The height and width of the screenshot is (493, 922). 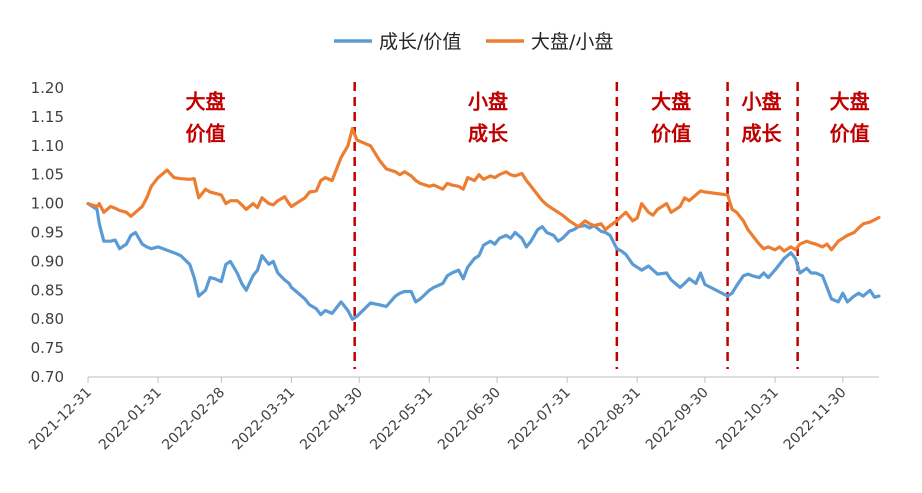 I want to click on y-tick-label: 1.00, so click(x=47, y=204).